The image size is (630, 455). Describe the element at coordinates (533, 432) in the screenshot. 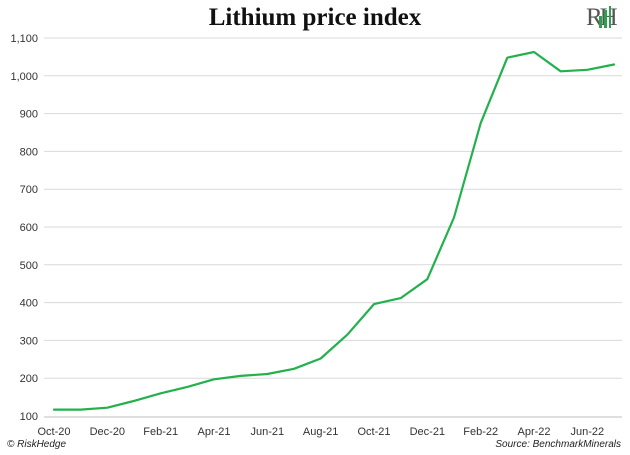

I see `x-tick-label: Apr-22` at that location.